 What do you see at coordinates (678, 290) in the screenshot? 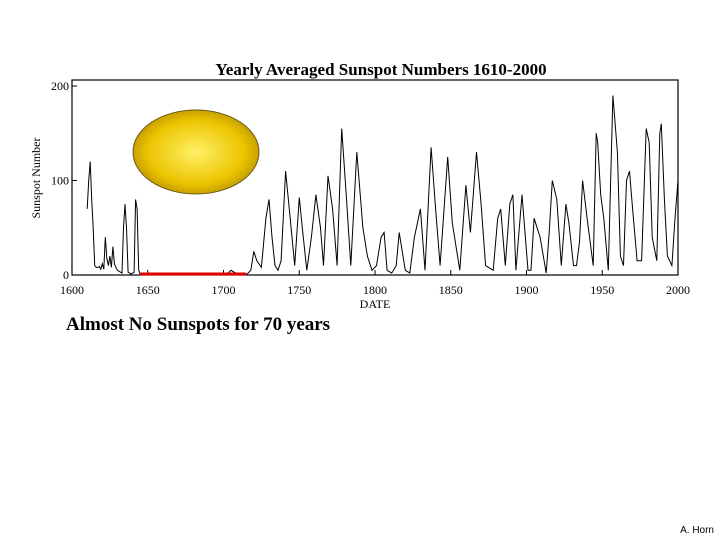
I see `x-tick-label: 2000` at bounding box center [678, 290].